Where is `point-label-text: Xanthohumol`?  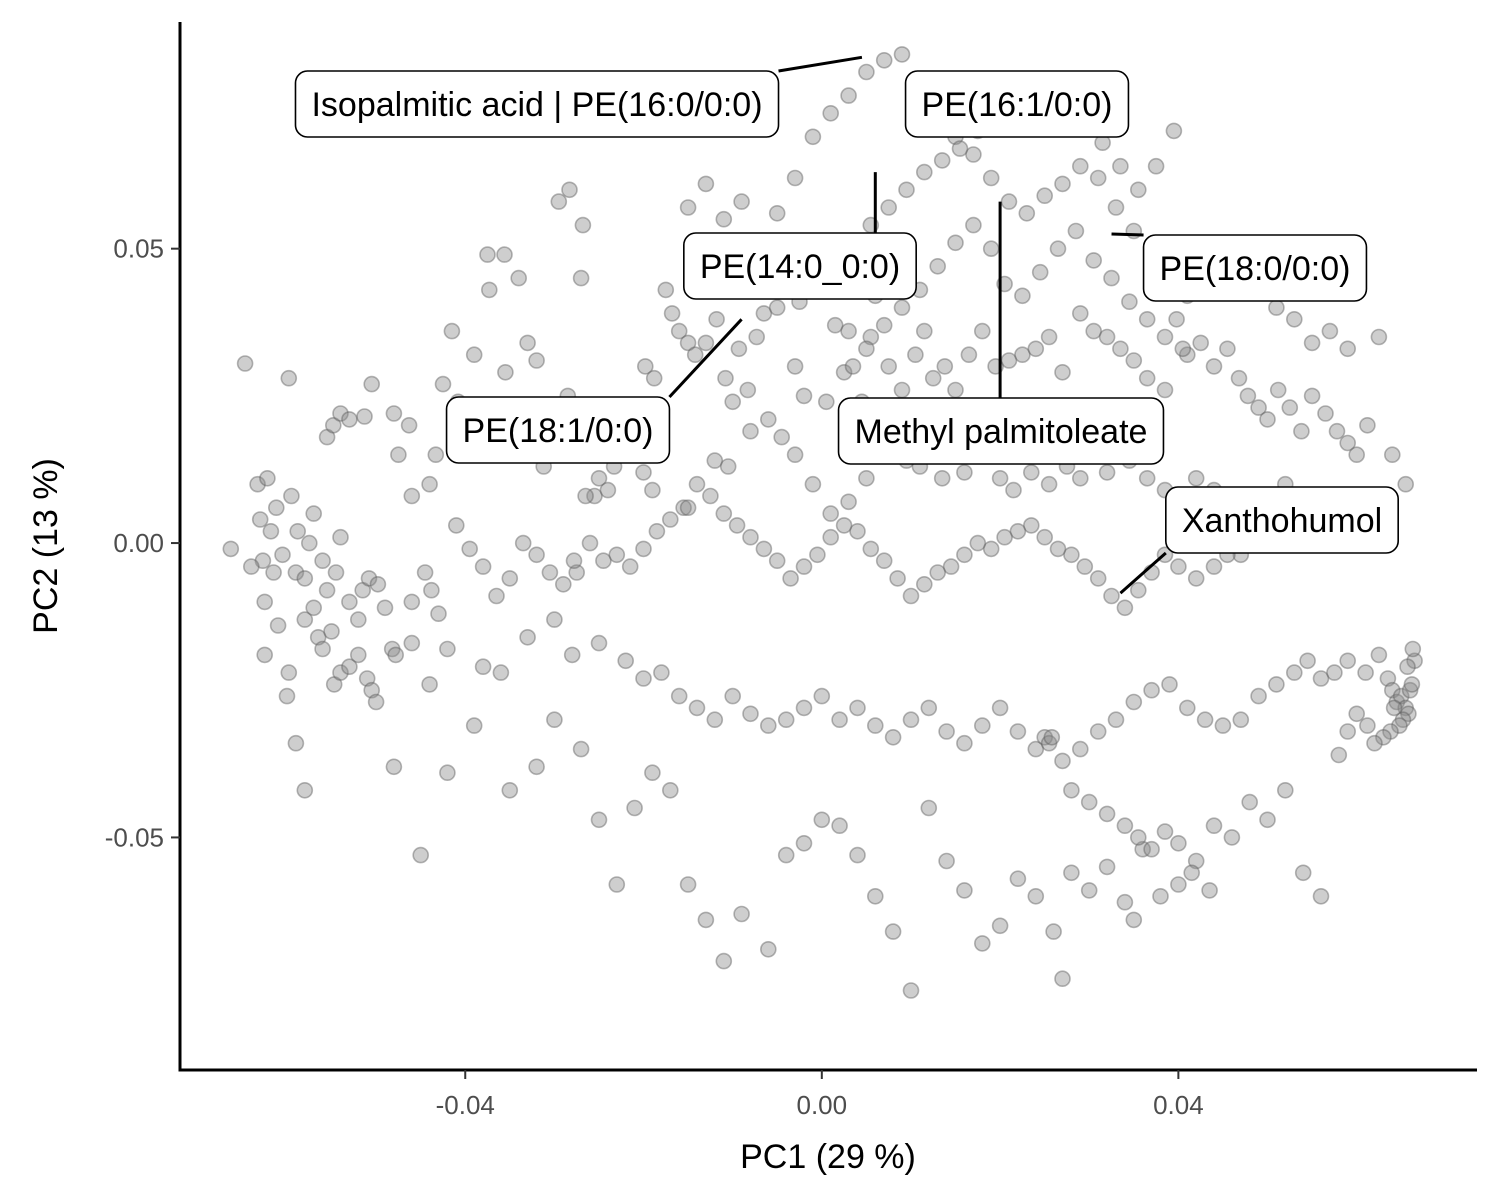
point-label-text: Xanthohumol is located at coordinates (1282, 521).